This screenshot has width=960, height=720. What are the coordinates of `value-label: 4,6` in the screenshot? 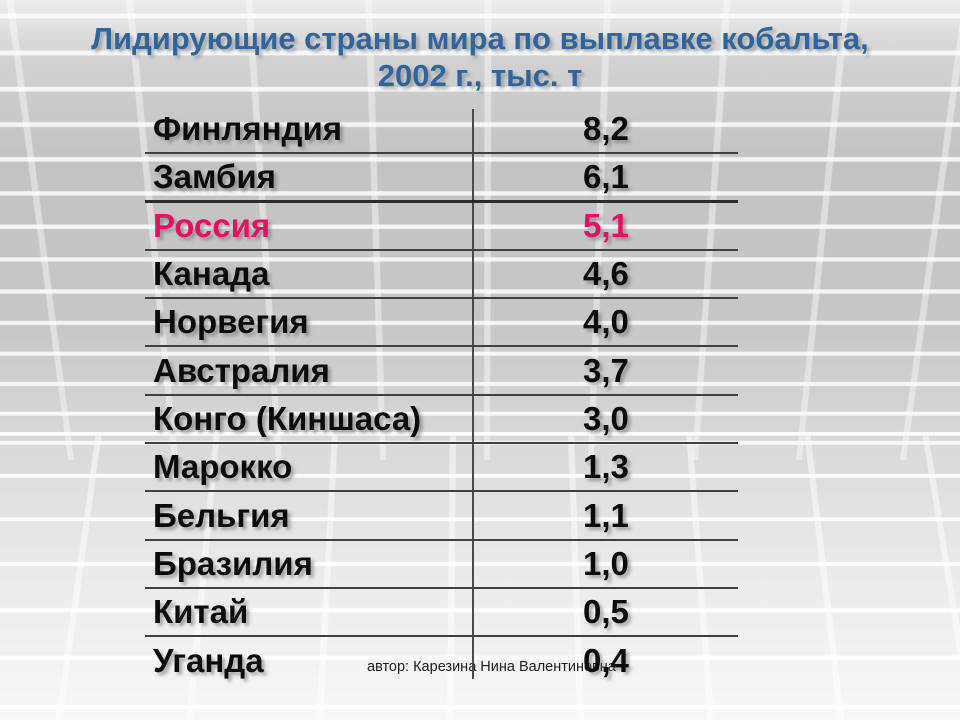 It's located at (606, 274).